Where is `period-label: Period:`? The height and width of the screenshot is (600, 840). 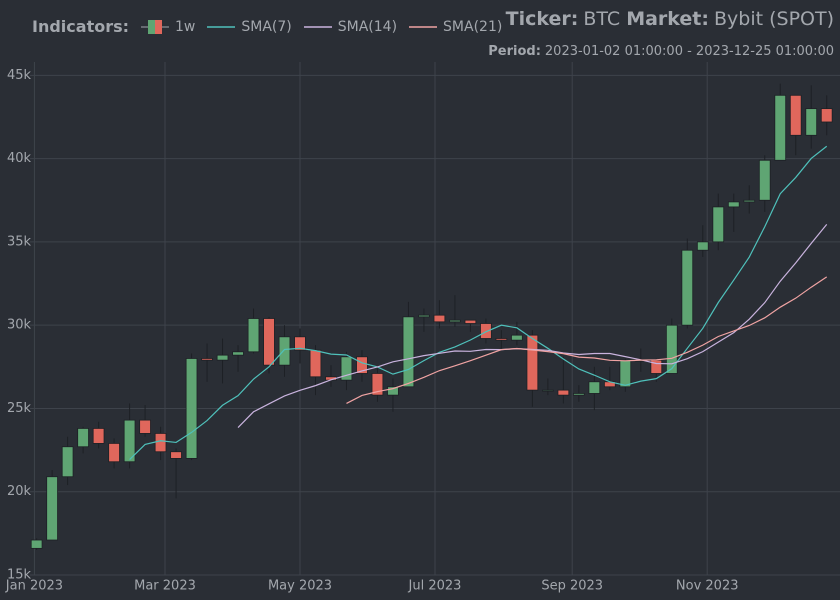
period-label: Period: is located at coordinates (514, 51).